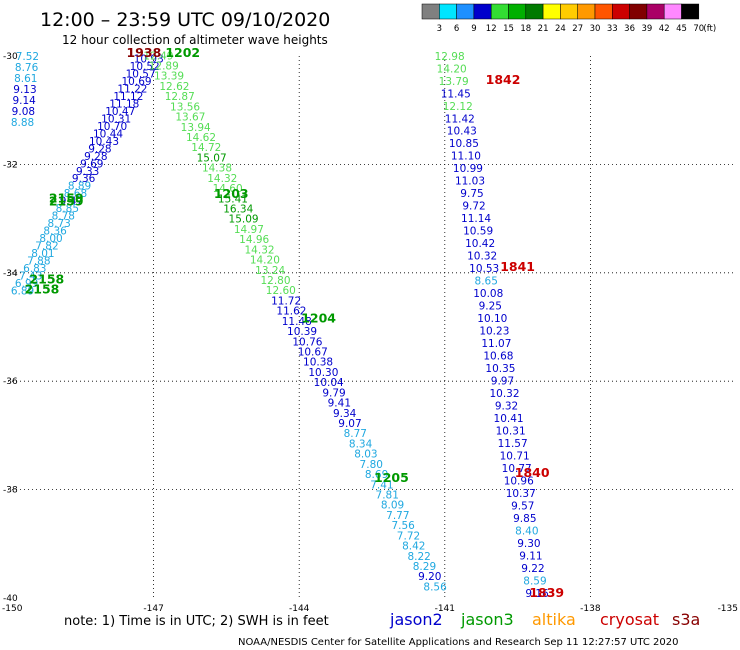  I want to click on x-tick-label: -144, so click(299, 609).